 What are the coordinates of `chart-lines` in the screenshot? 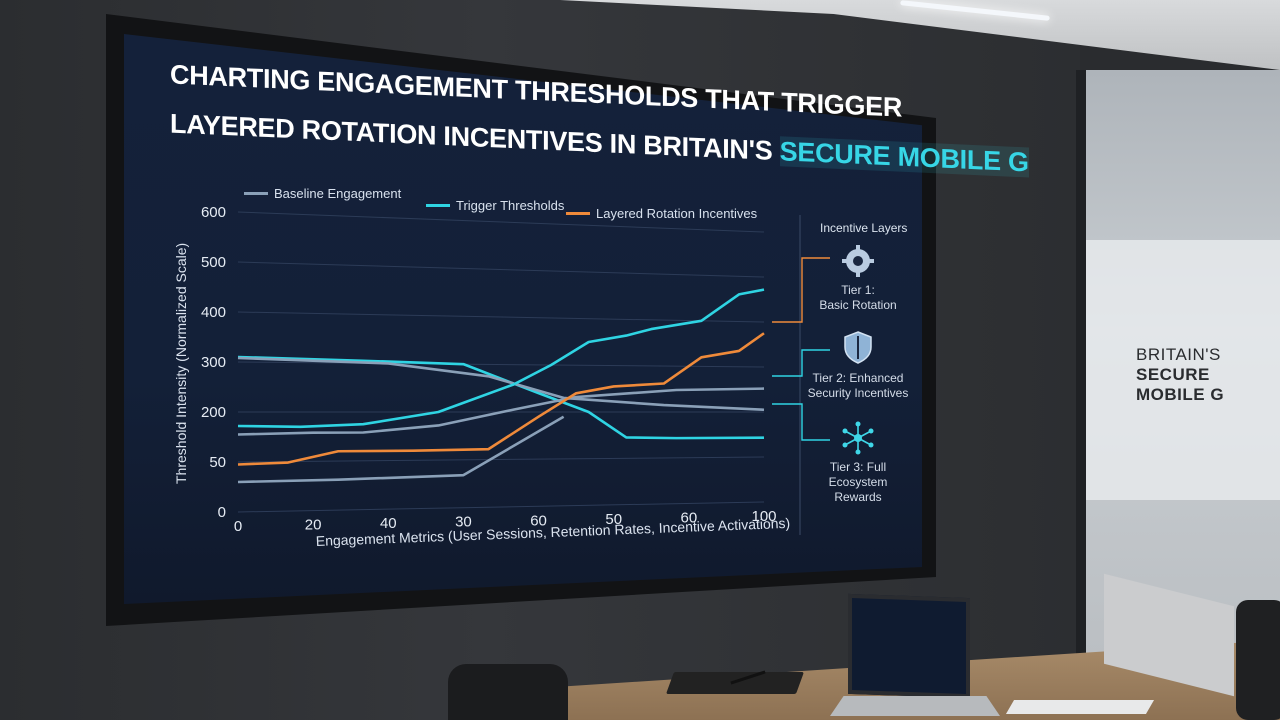 It's located at (501, 386).